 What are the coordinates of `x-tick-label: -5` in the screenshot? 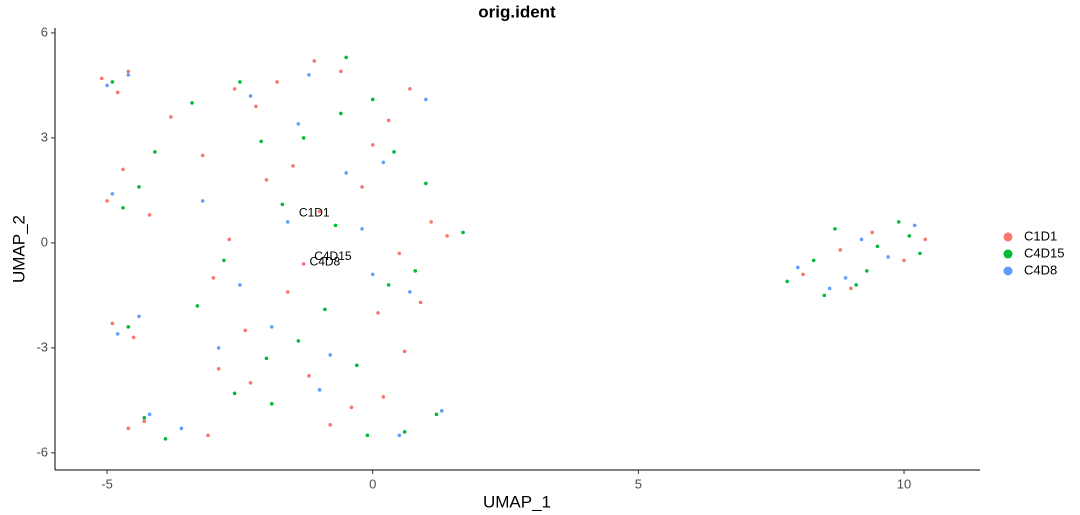 It's located at (107, 483).